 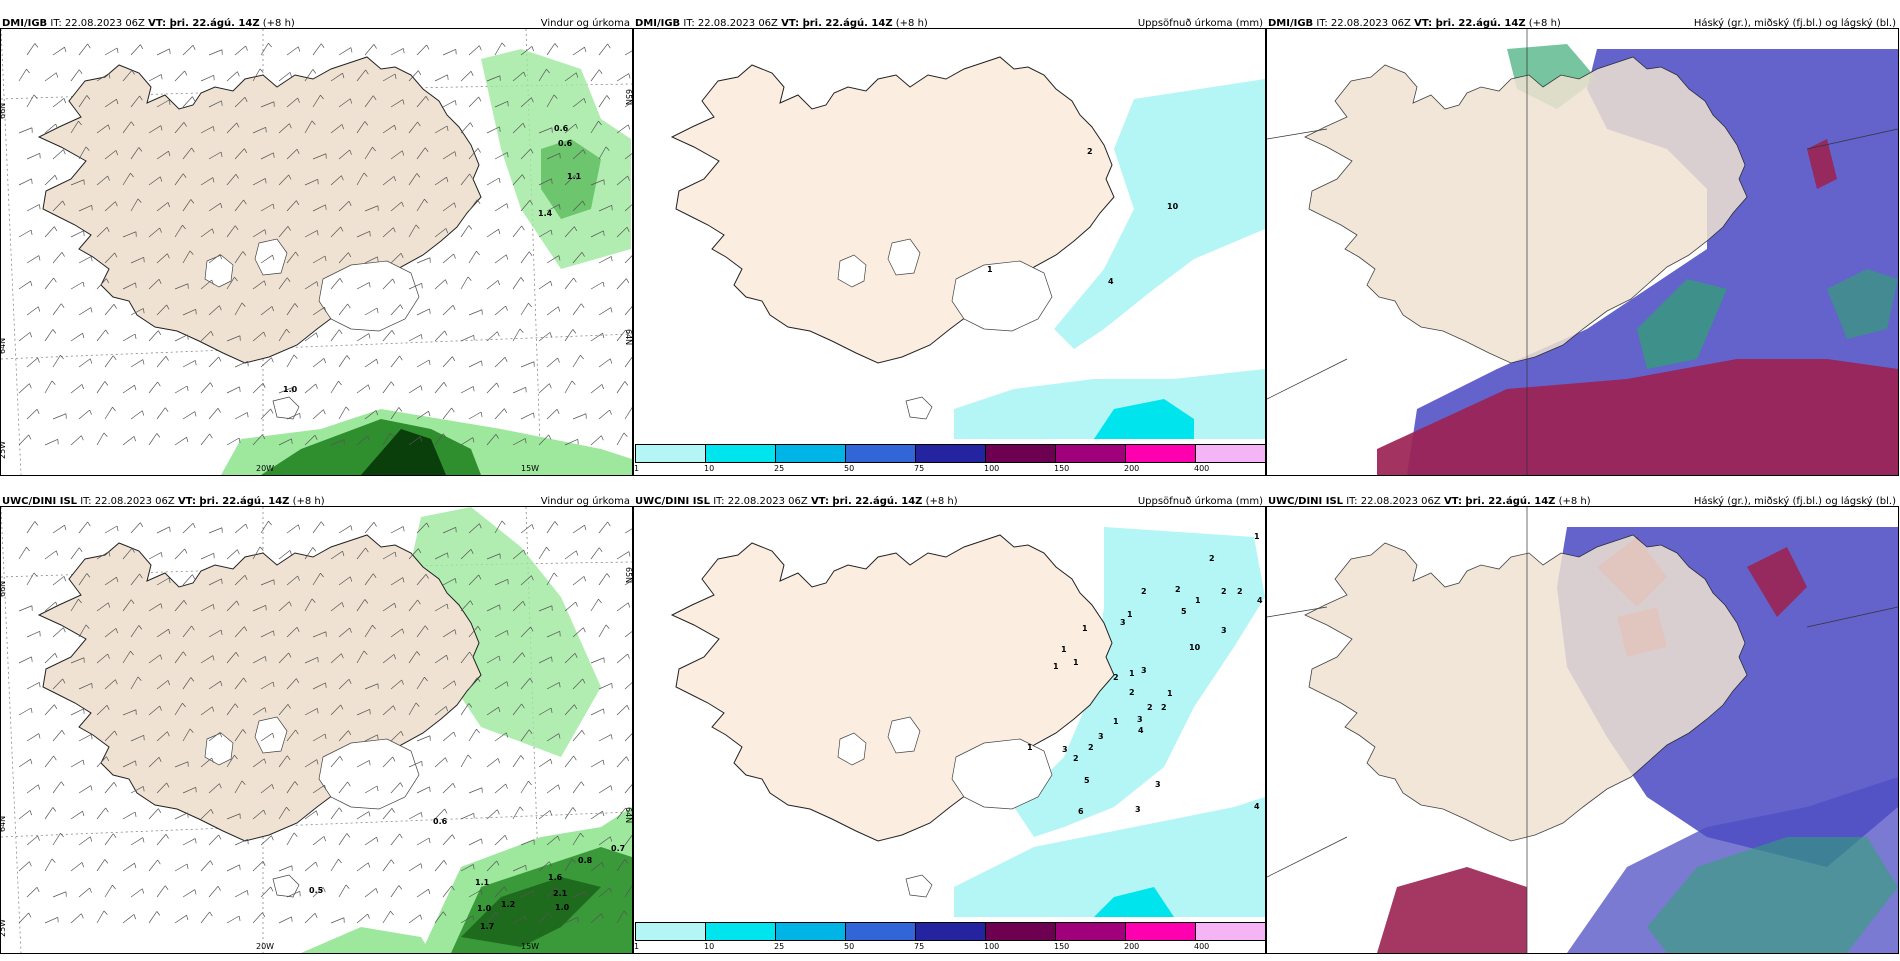 What do you see at coordinates (636, 468) in the screenshot?
I see `colorbar-tick: 1` at bounding box center [636, 468].